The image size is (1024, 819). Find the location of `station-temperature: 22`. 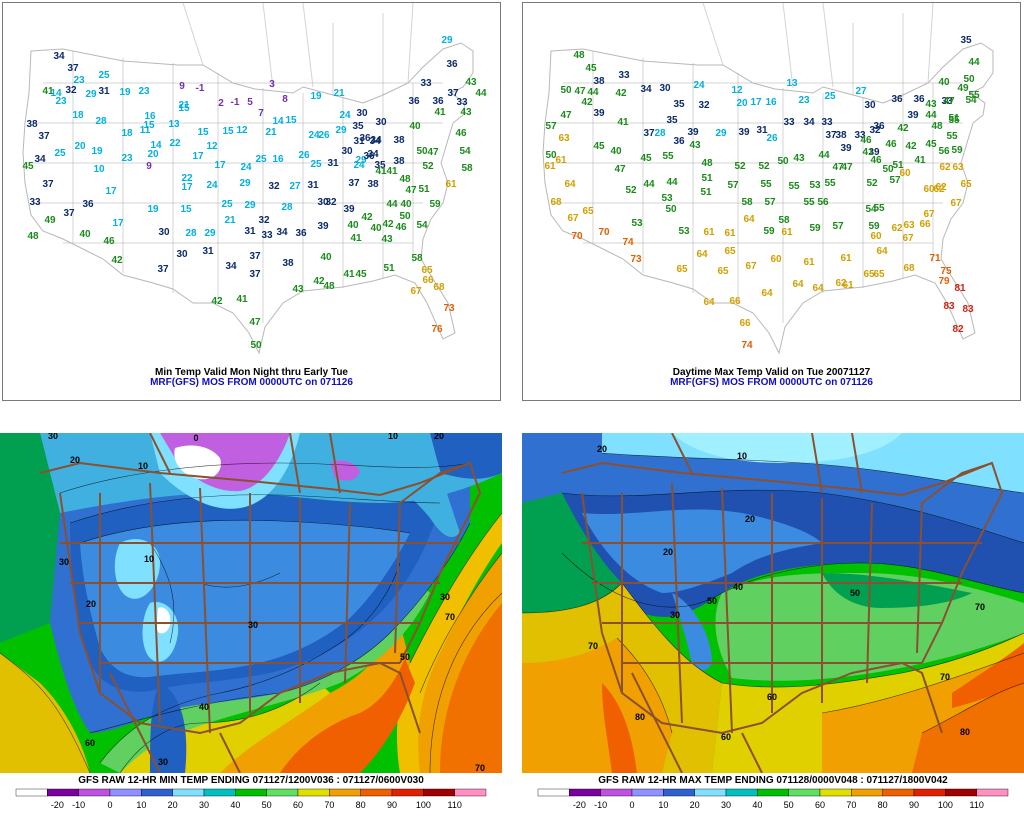

station-temperature: 22 is located at coordinates (175, 143).